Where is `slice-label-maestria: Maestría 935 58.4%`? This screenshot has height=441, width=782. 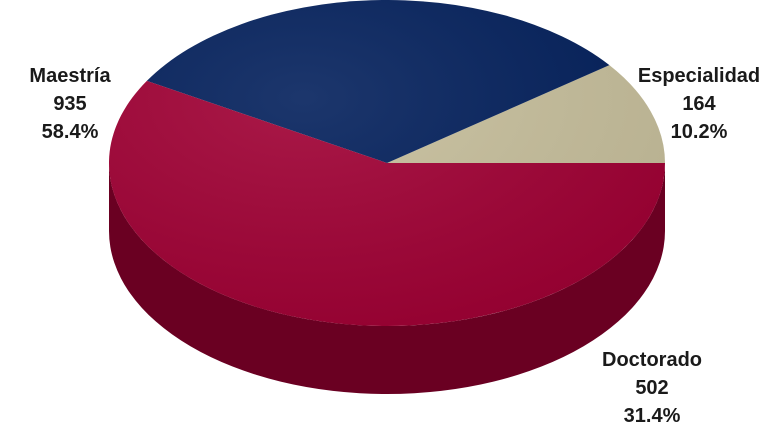
slice-label-maestria: Maestría 935 58.4% is located at coordinates (70, 104).